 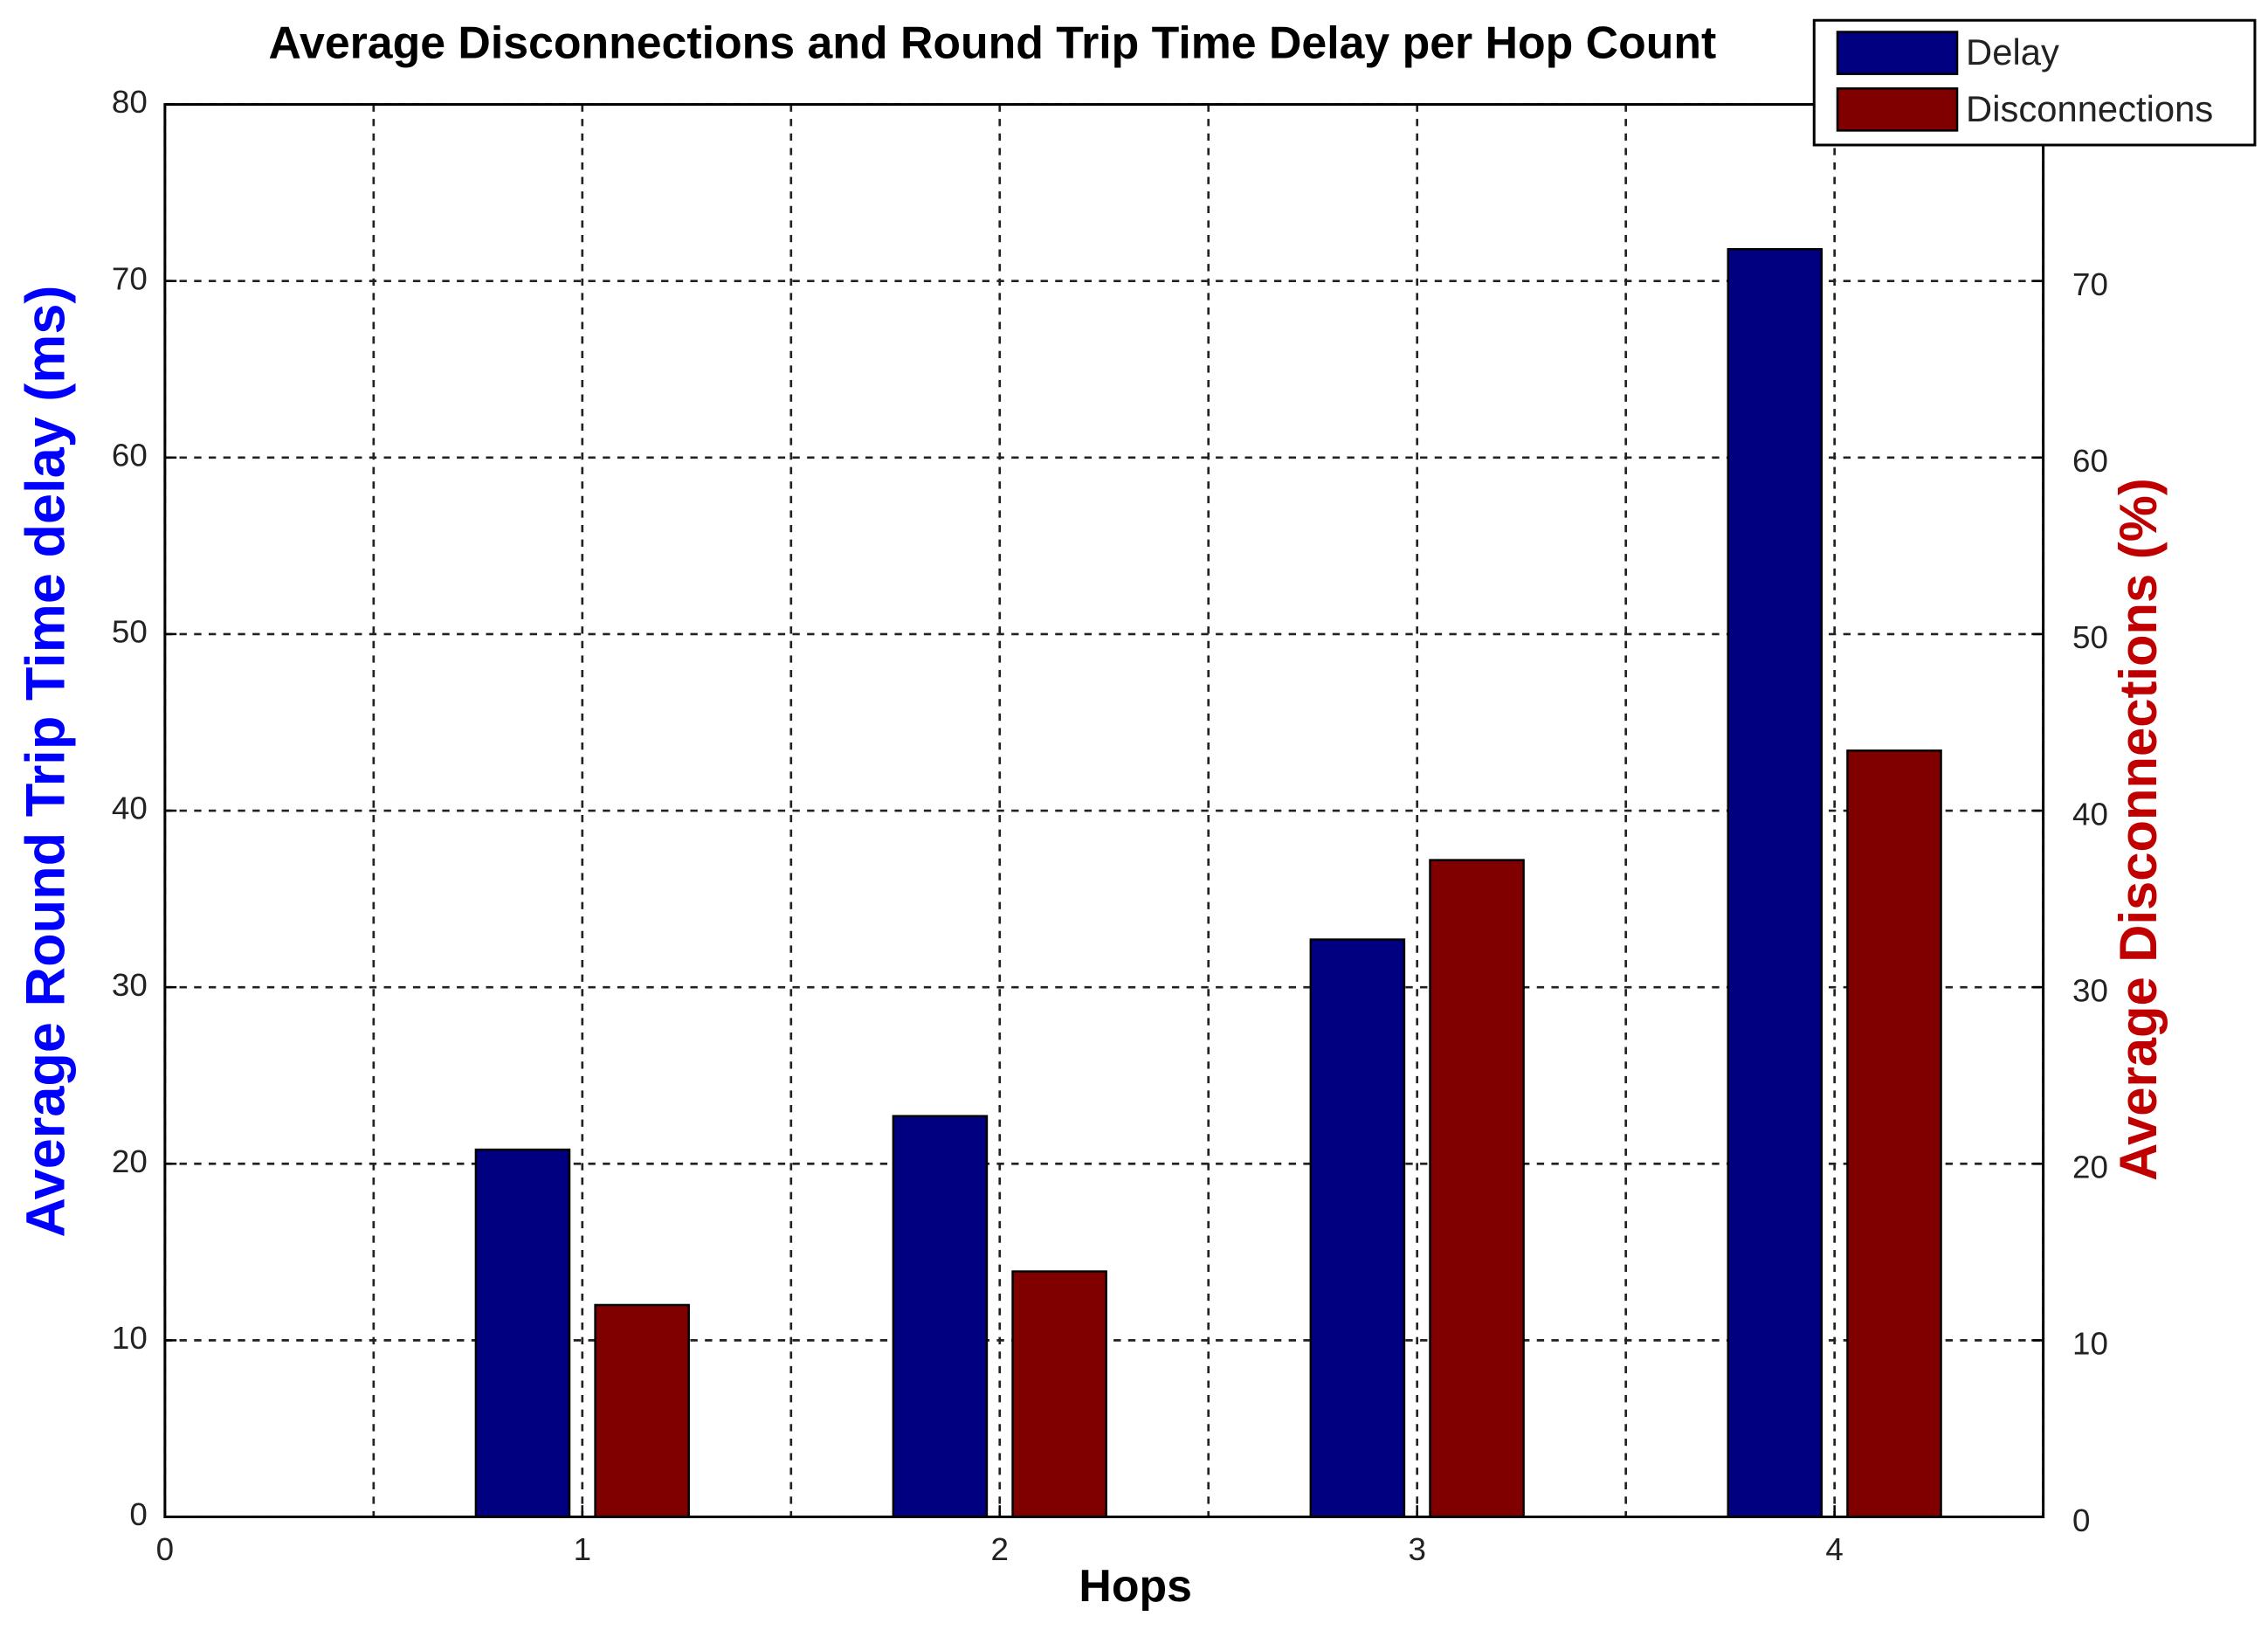 I want to click on legend-label: Disconnections, so click(x=2089, y=108).